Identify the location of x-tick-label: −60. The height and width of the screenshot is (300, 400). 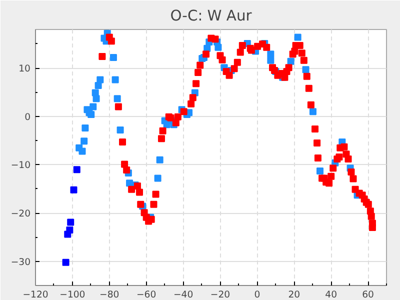
(146, 295).